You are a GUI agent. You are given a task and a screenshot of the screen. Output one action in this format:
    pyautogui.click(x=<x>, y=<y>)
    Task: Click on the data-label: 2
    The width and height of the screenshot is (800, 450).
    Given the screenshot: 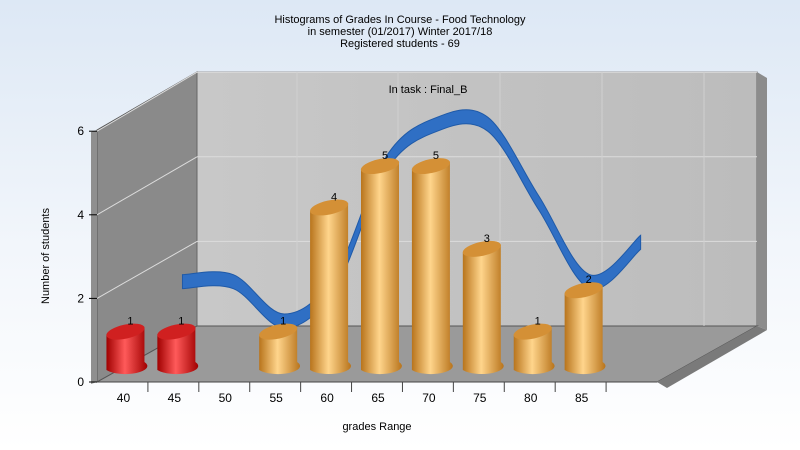 What is the action you would take?
    pyautogui.click(x=589, y=280)
    